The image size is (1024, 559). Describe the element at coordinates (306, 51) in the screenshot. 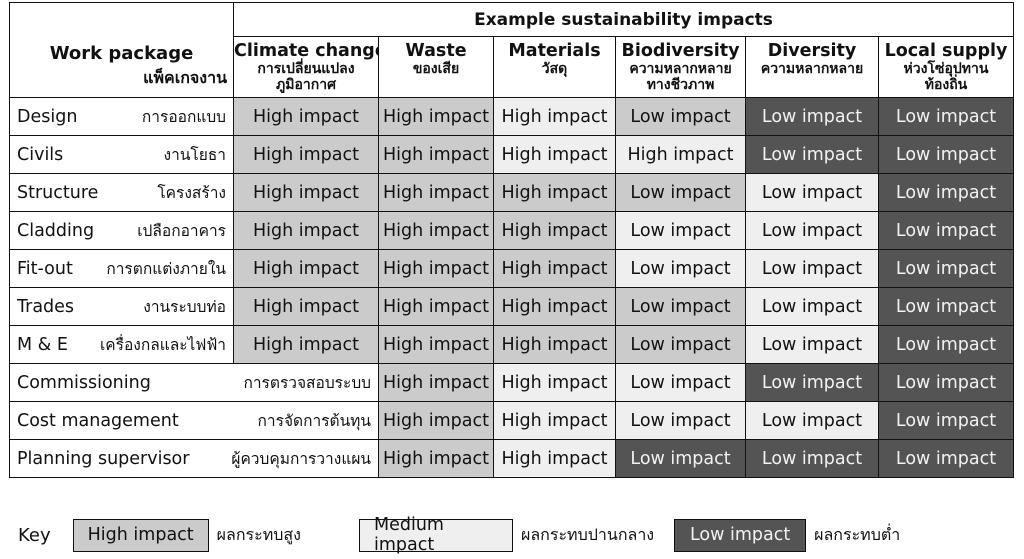

I see `column-title: Climate change` at that location.